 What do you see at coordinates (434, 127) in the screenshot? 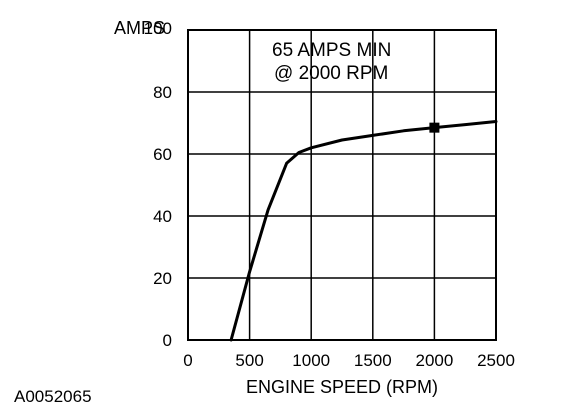
I see `rating-point-marker` at bounding box center [434, 127].